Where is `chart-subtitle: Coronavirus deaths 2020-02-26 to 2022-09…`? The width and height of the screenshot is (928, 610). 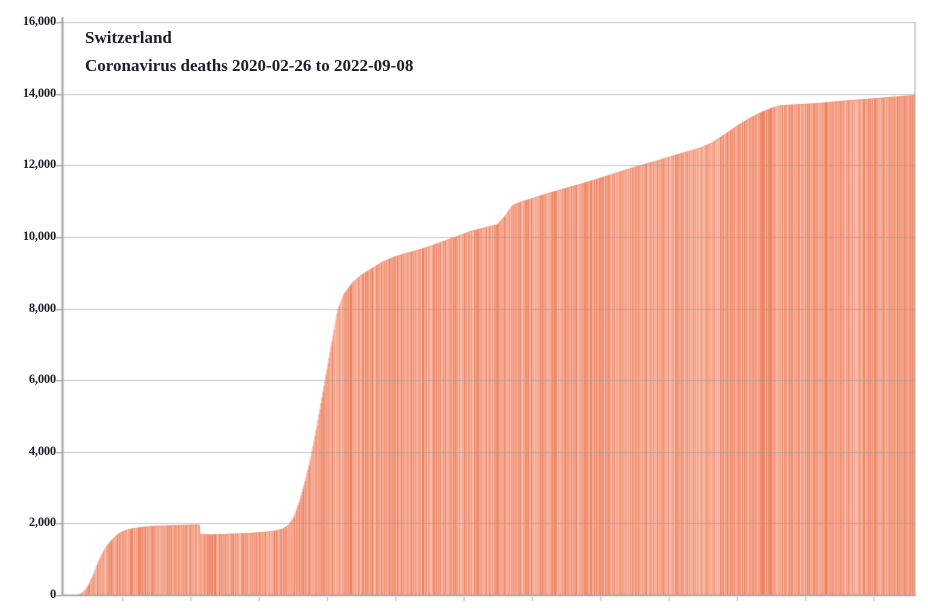 chart-subtitle: Coronavirus deaths 2020-02-26 to 2022-09… is located at coordinates (249, 65).